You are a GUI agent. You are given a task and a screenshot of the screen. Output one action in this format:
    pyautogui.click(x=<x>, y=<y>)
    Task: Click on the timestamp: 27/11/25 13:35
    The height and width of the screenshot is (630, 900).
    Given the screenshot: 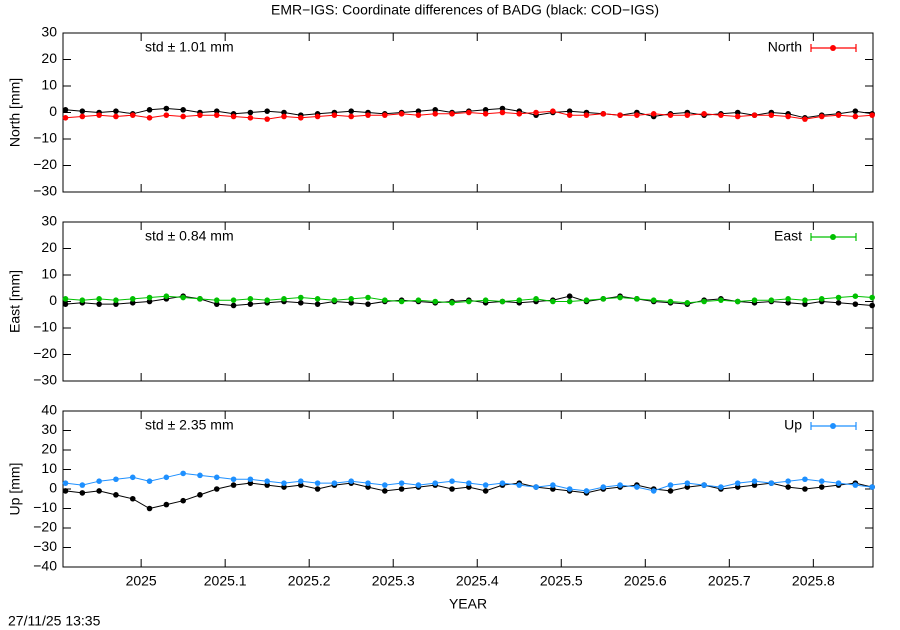 What is the action you would take?
    pyautogui.click(x=54, y=621)
    